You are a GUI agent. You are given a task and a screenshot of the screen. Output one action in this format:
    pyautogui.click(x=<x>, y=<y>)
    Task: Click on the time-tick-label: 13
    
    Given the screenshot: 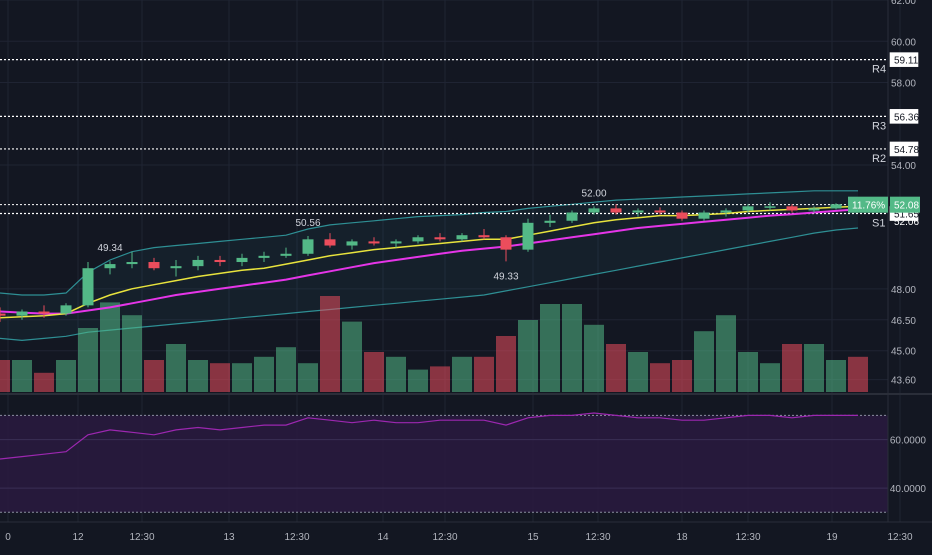 What is the action you would take?
    pyautogui.click(x=229, y=537)
    